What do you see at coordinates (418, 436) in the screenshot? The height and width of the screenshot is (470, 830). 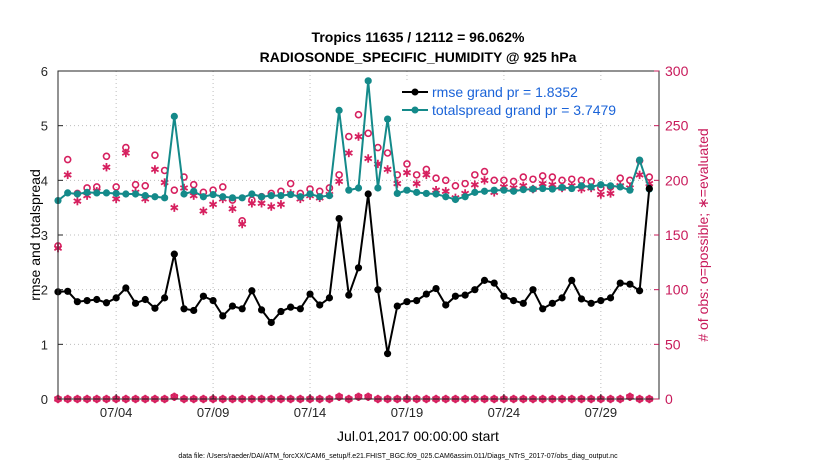 I see `x-axis-label: Jul.01,2017 00:00:00 start` at bounding box center [418, 436].